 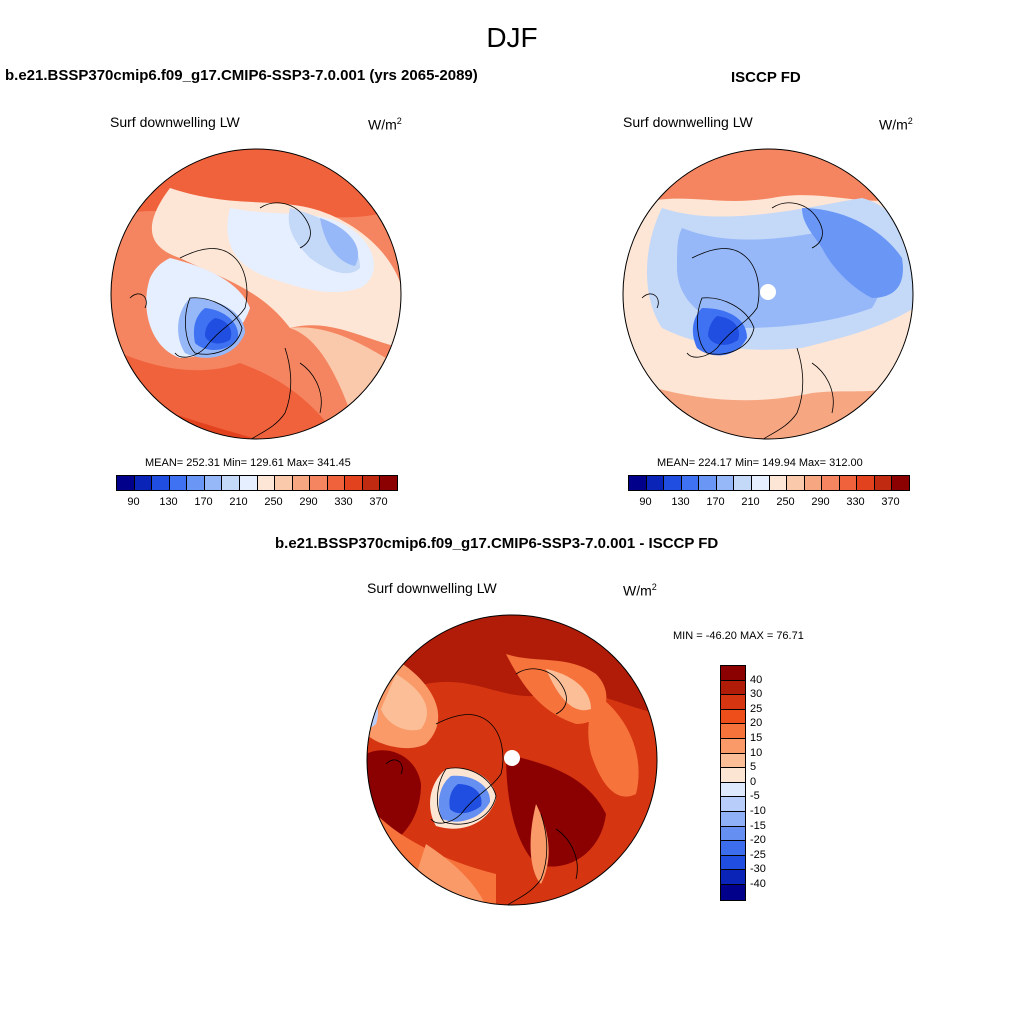 What do you see at coordinates (758, 869) in the screenshot?
I see `colorbar-tick-label: -30` at bounding box center [758, 869].